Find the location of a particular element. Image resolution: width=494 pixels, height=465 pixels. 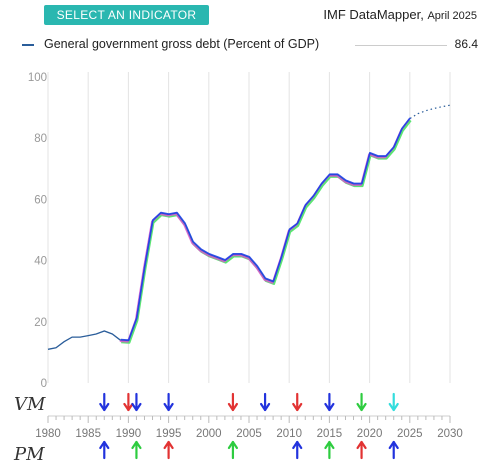

y-tick-label-100: 100 is located at coordinates (37, 78).